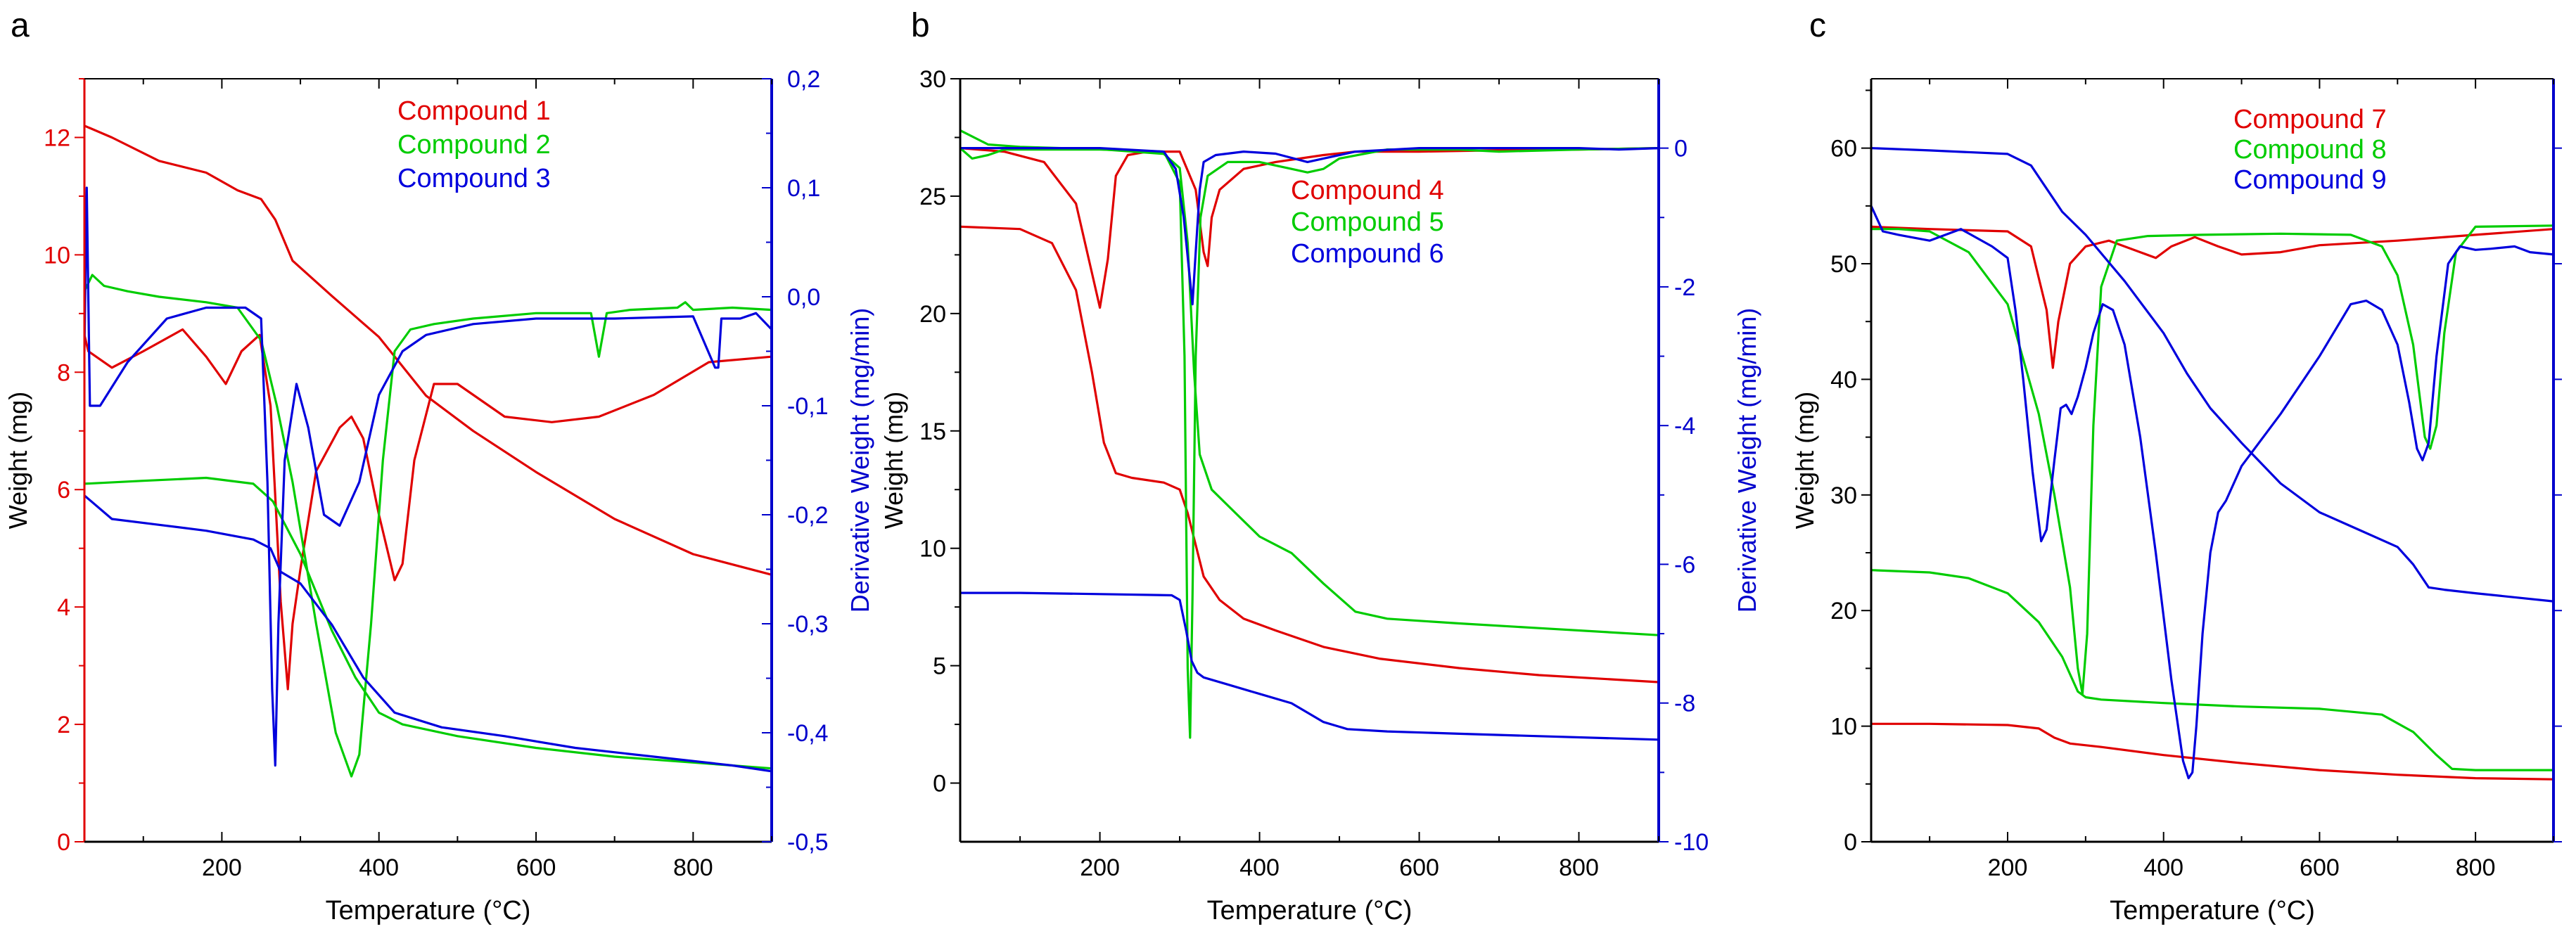  Describe the element at coordinates (808, 515) in the screenshot. I see `y2-tick-label: -0,2` at that location.